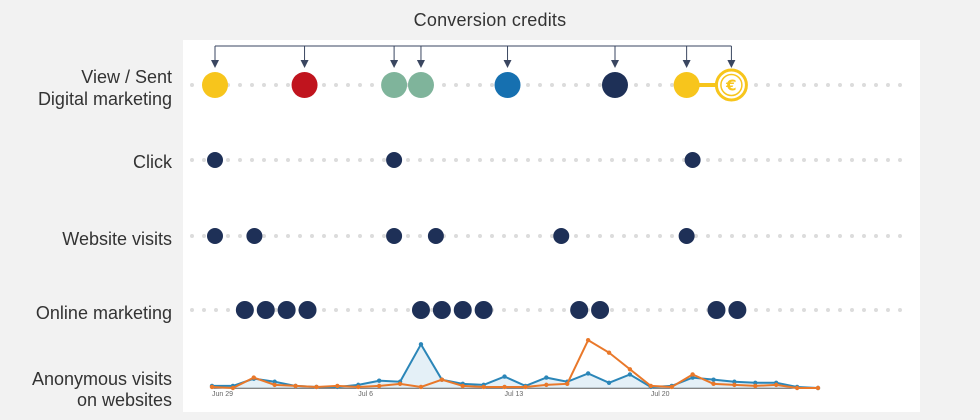 The height and width of the screenshot is (420, 980). I want to click on x-tick-label: Jun 29, so click(222, 394).